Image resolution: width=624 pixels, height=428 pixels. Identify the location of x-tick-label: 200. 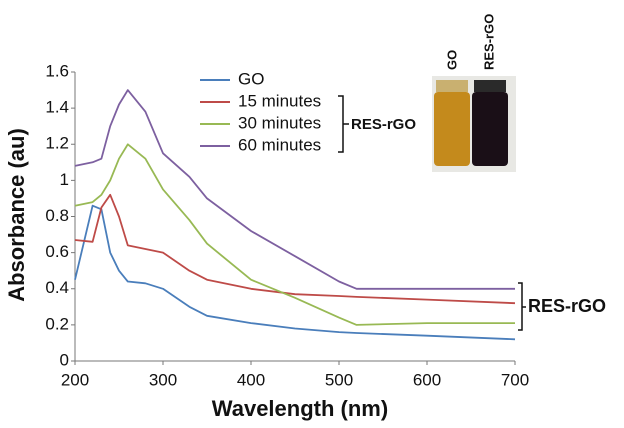
(75, 379).